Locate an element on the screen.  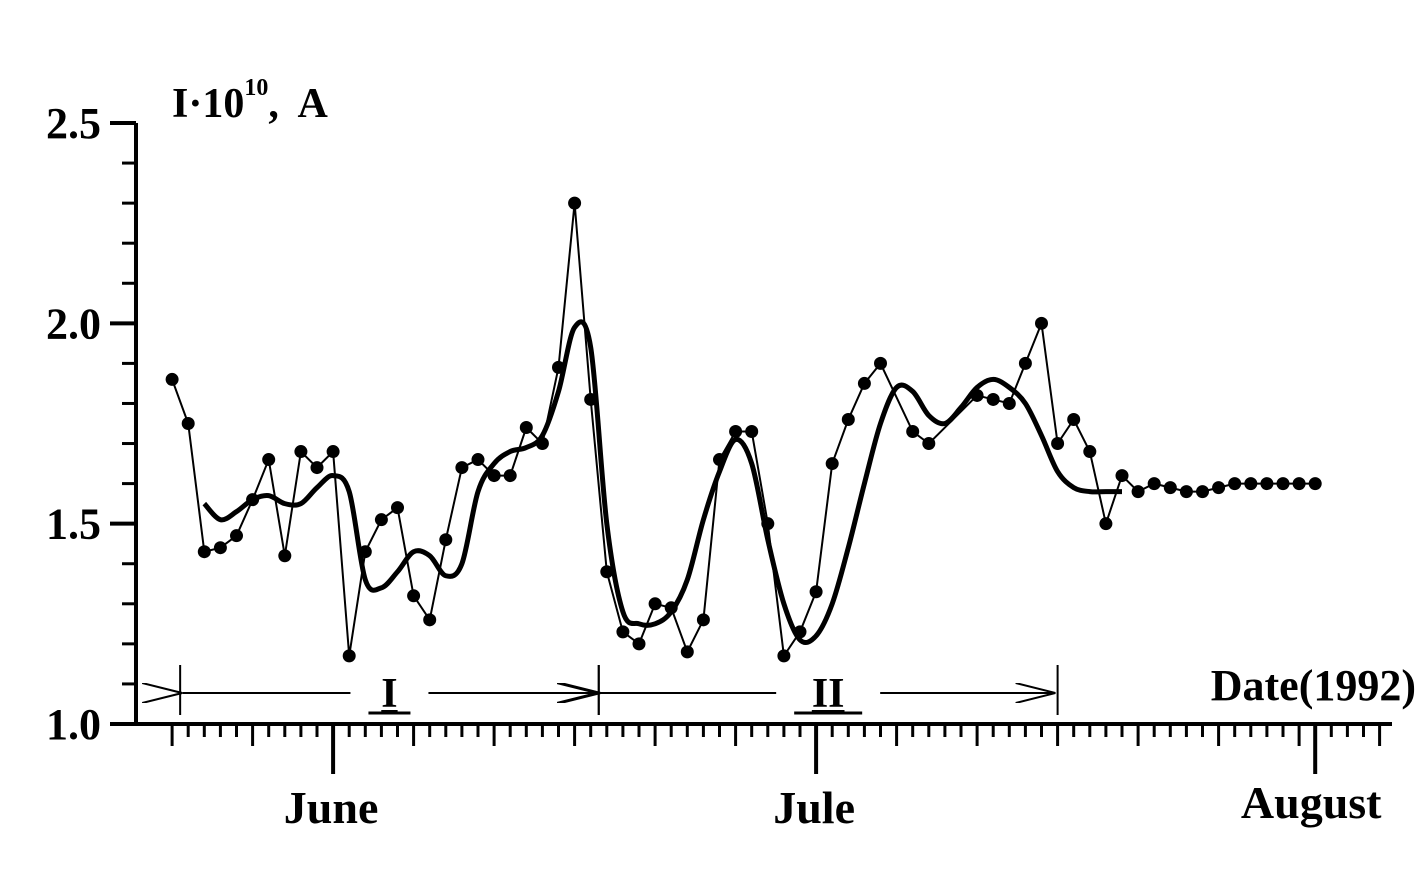
y-tick-label: 2.5 is located at coordinates (73, 123).